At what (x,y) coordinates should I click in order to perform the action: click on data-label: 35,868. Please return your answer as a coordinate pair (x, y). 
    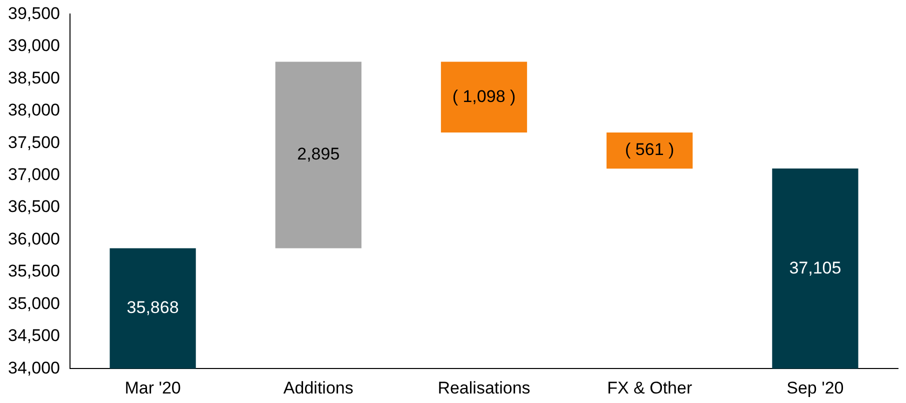
    Looking at the image, I should click on (152, 308).